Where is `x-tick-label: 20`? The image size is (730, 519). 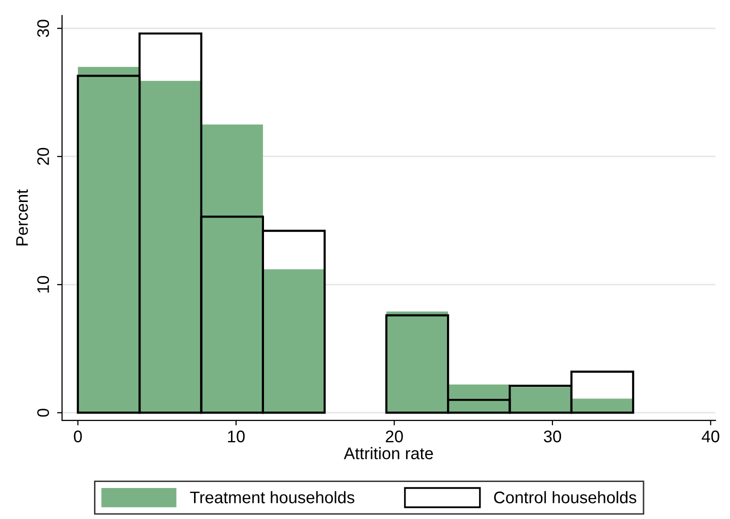
x-tick-label: 20 is located at coordinates (394, 436).